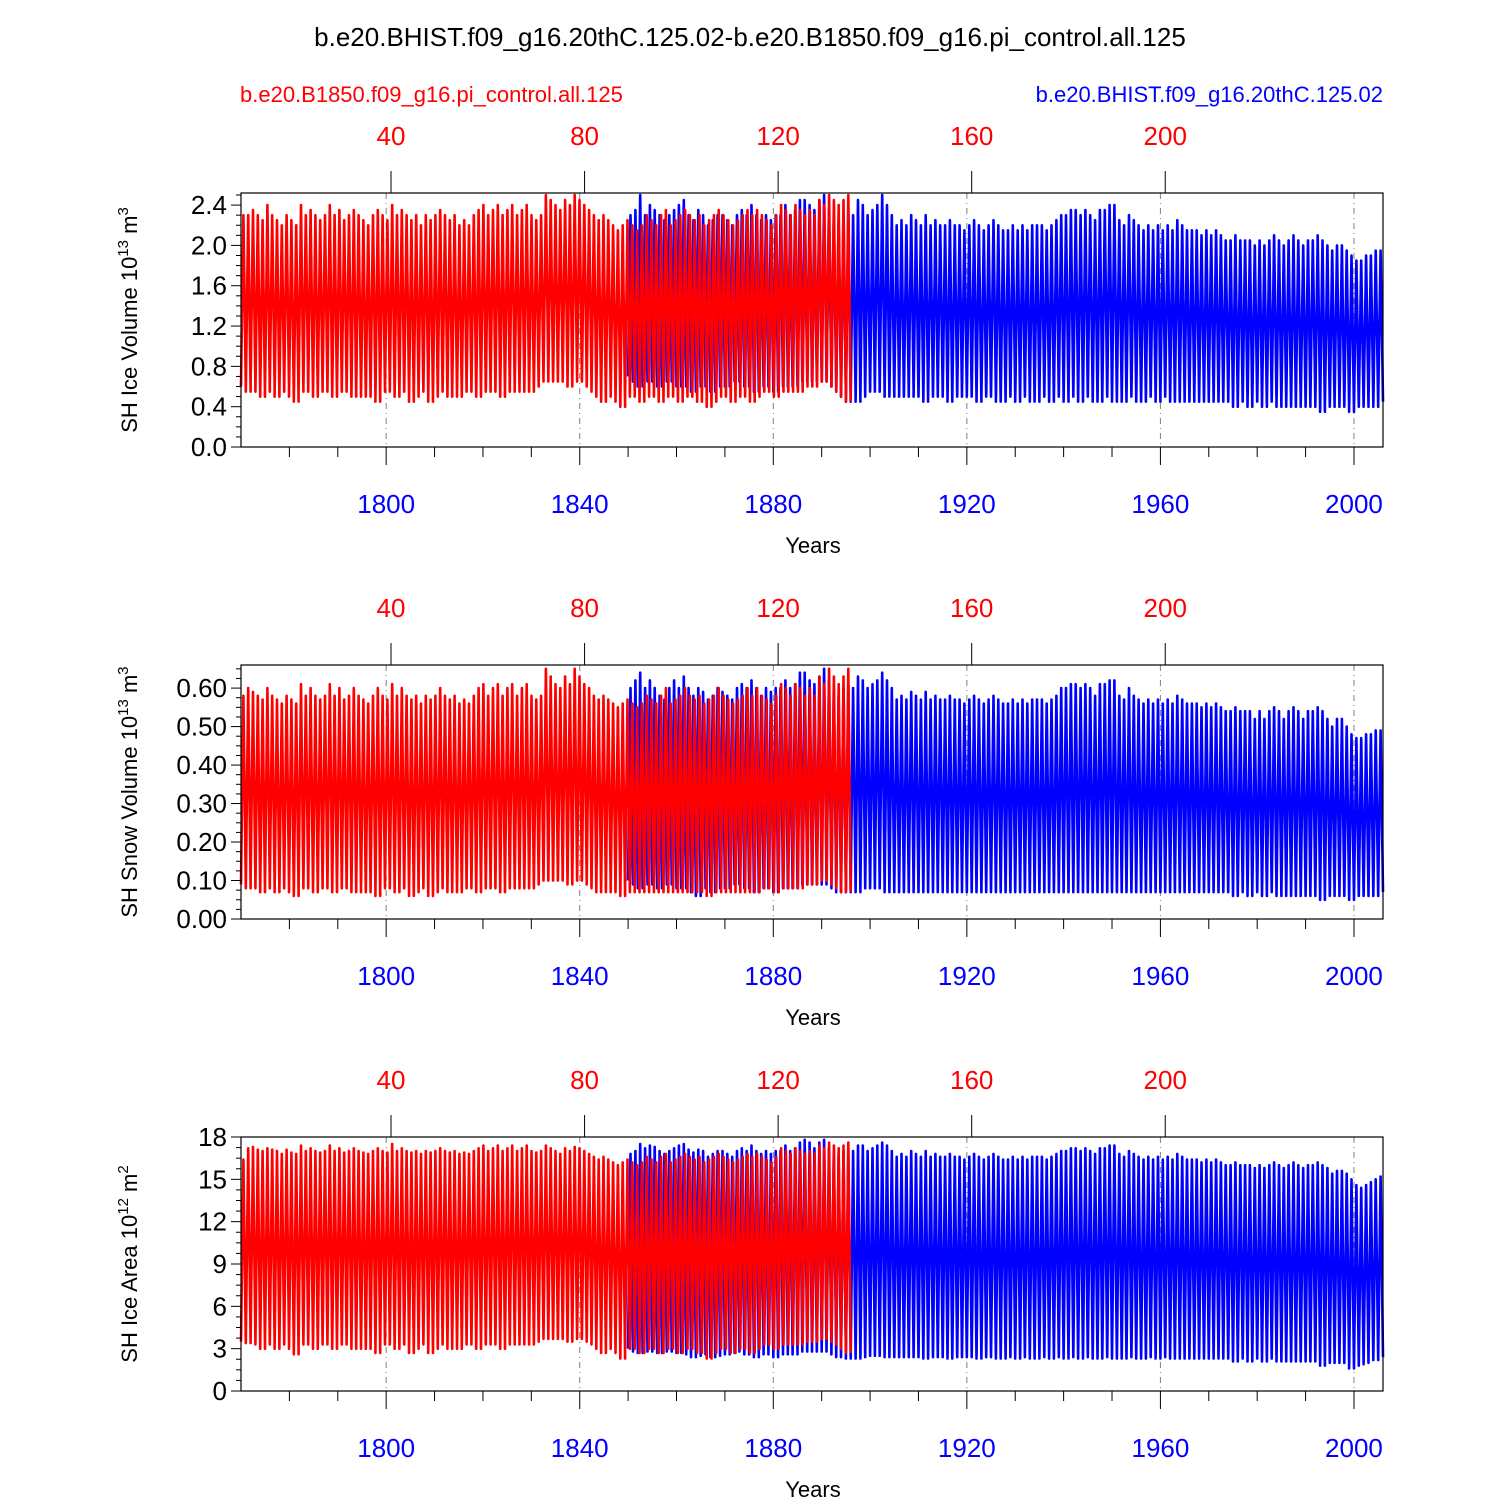  I want to click on y-tick-label: 0.20, so click(201, 842).